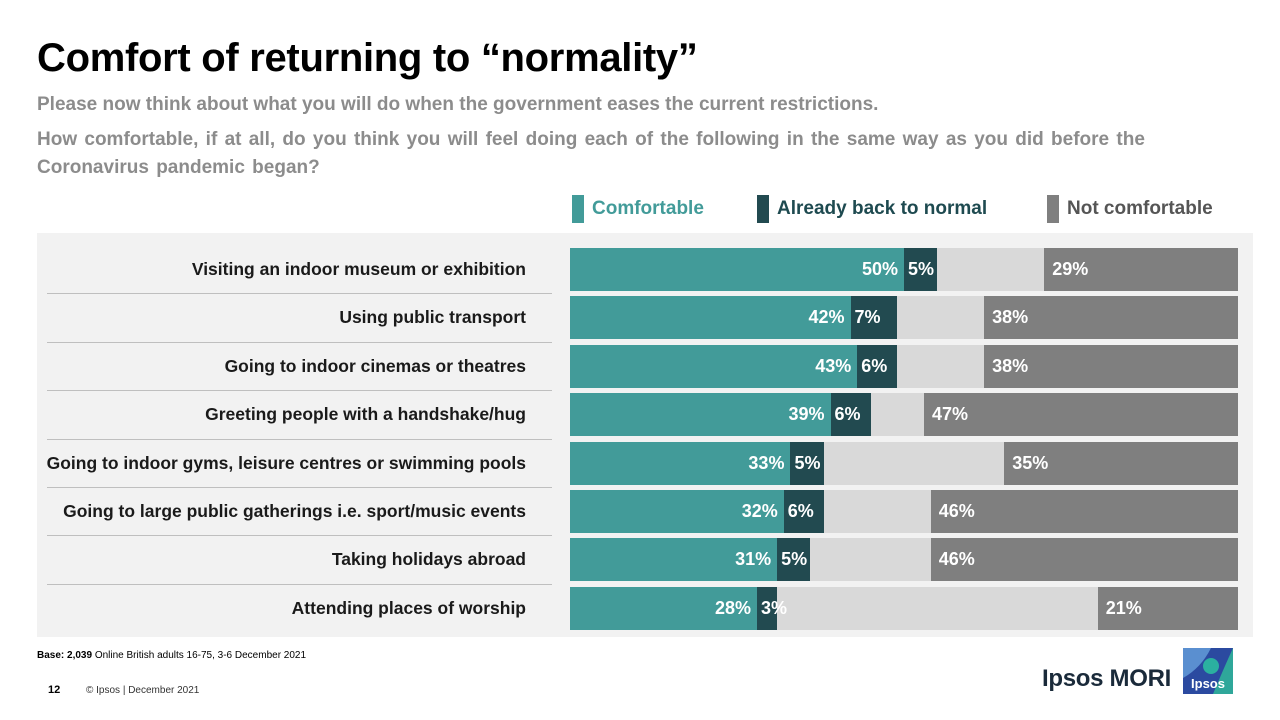 The height and width of the screenshot is (720, 1280). I want to click on category-label: Using public transport, so click(432, 317).